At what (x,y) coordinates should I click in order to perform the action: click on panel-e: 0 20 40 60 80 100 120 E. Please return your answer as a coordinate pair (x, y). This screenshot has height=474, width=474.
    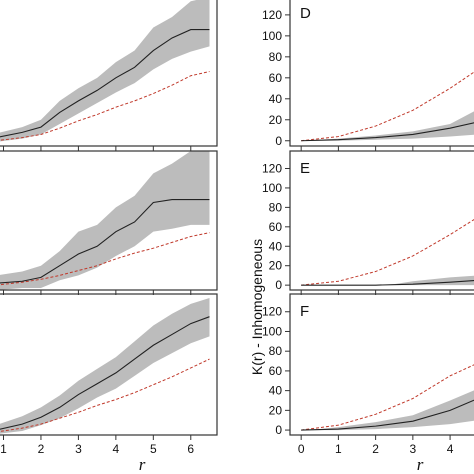
    Looking at the image, I should click on (368, 222).